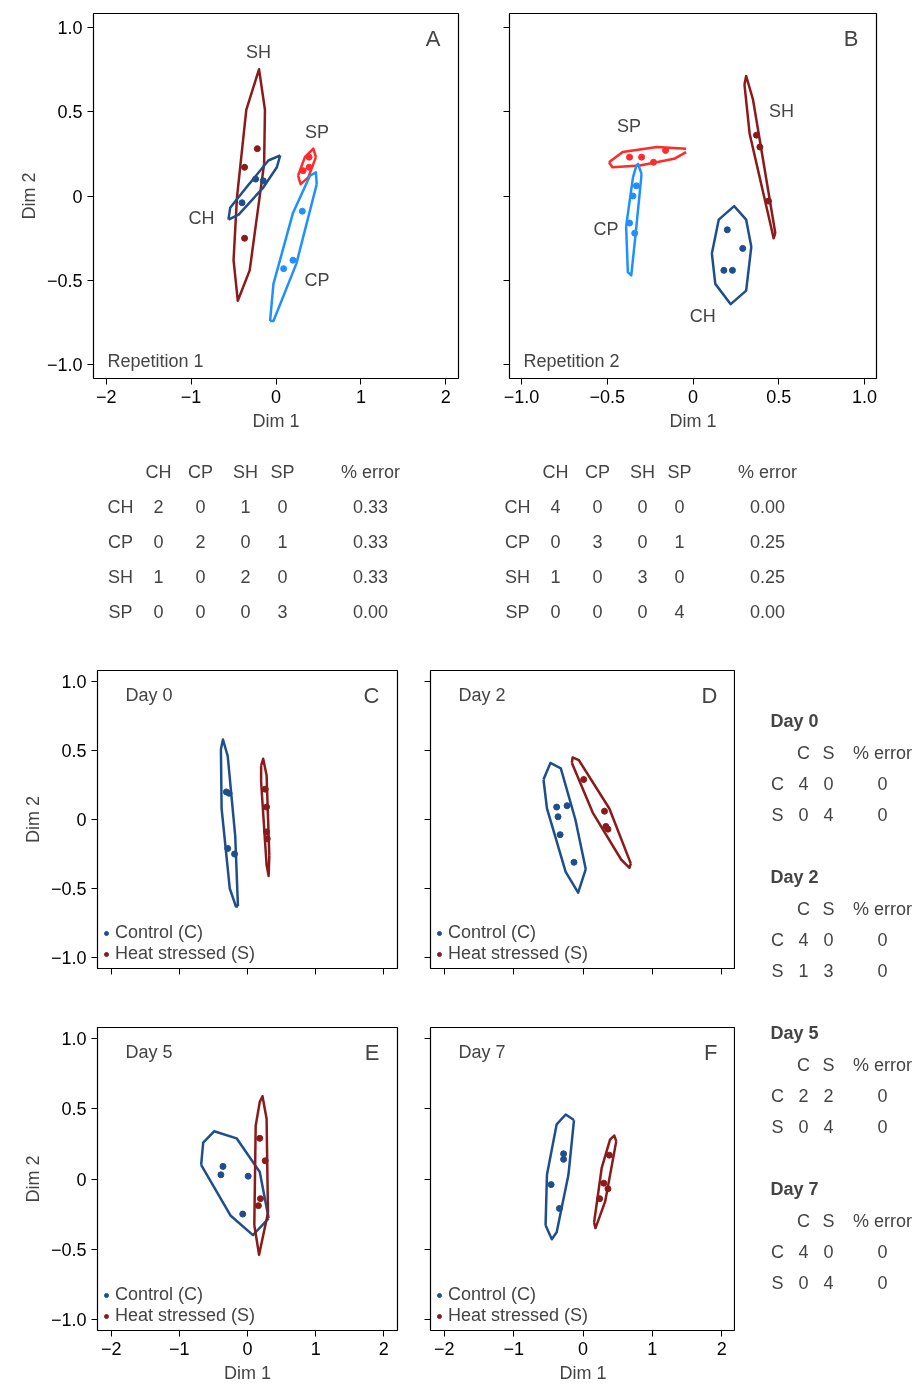 This screenshot has width=920, height=1388. I want to click on text: Day 5, so click(794, 1032).